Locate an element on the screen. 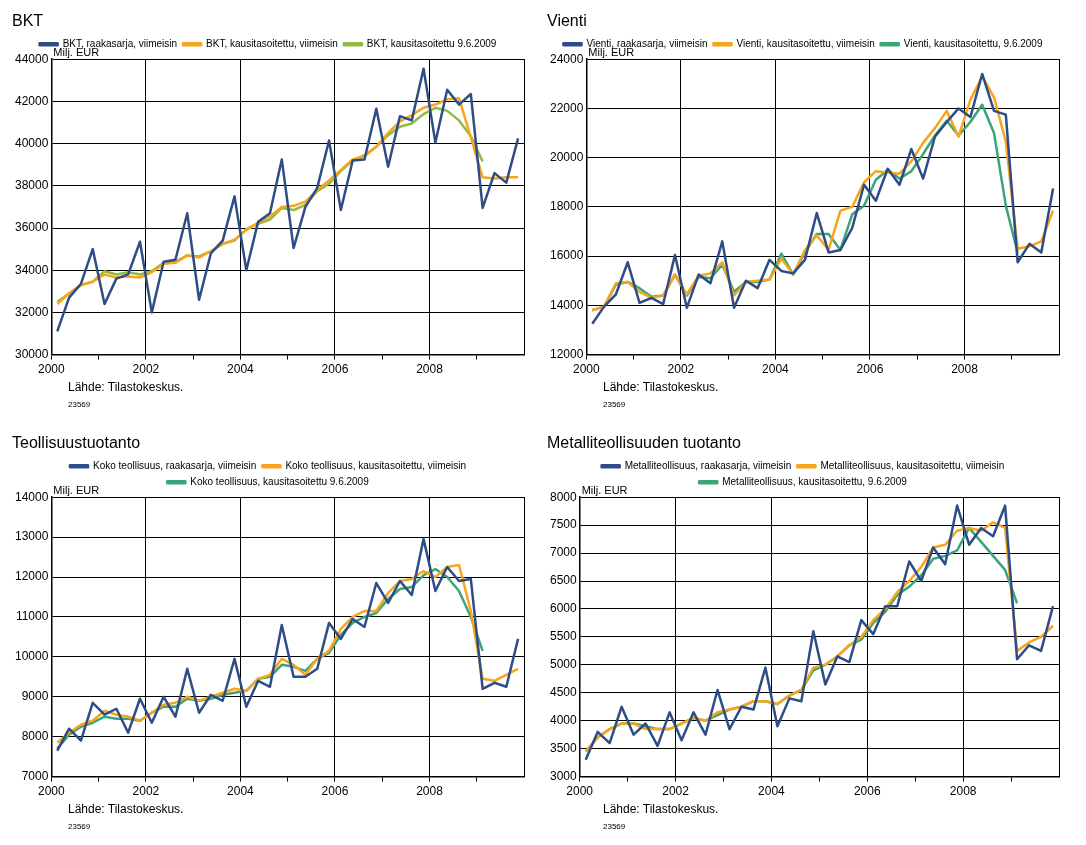 The height and width of the screenshot is (845, 1086). legend-label: BKT, kausitasoitettu 9.6.2009 is located at coordinates (431, 43).